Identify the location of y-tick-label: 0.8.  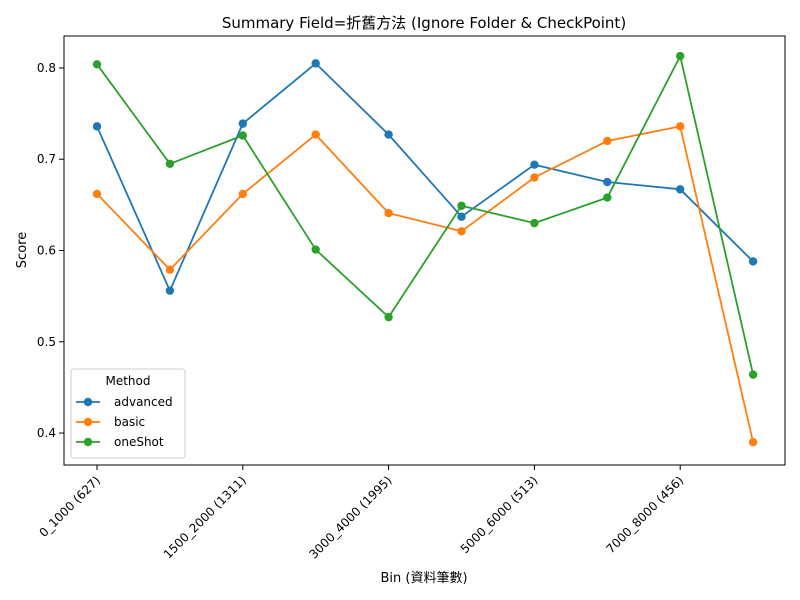
(46, 68).